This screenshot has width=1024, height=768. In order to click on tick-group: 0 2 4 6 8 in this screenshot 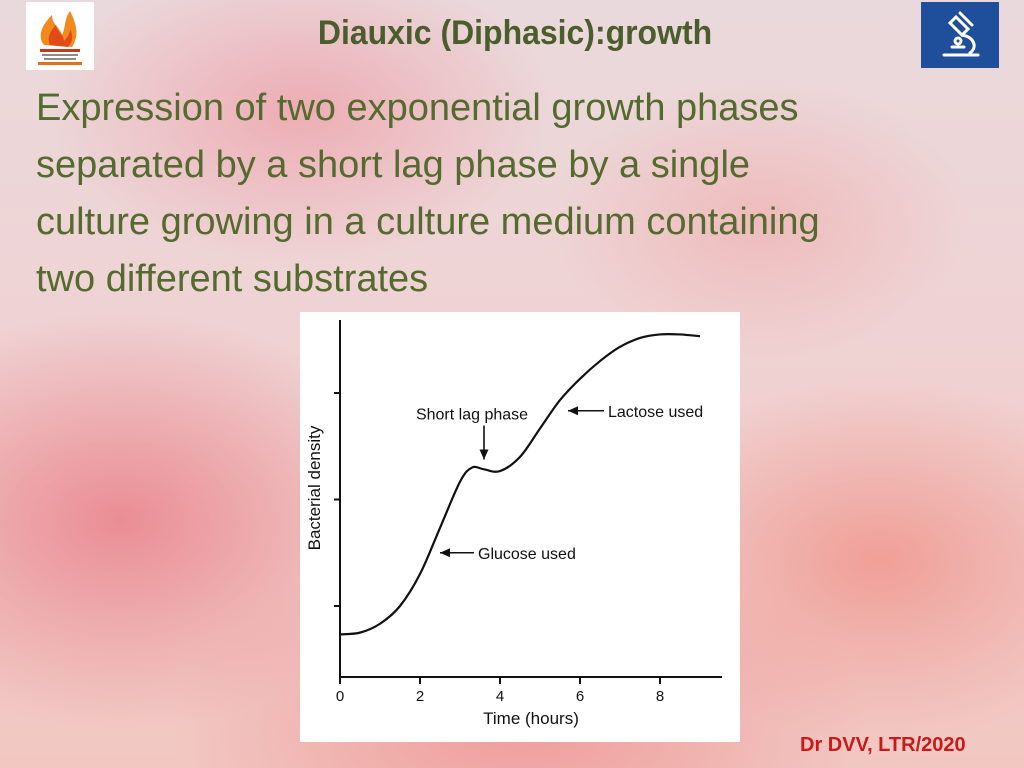, I will do `click(499, 548)`.